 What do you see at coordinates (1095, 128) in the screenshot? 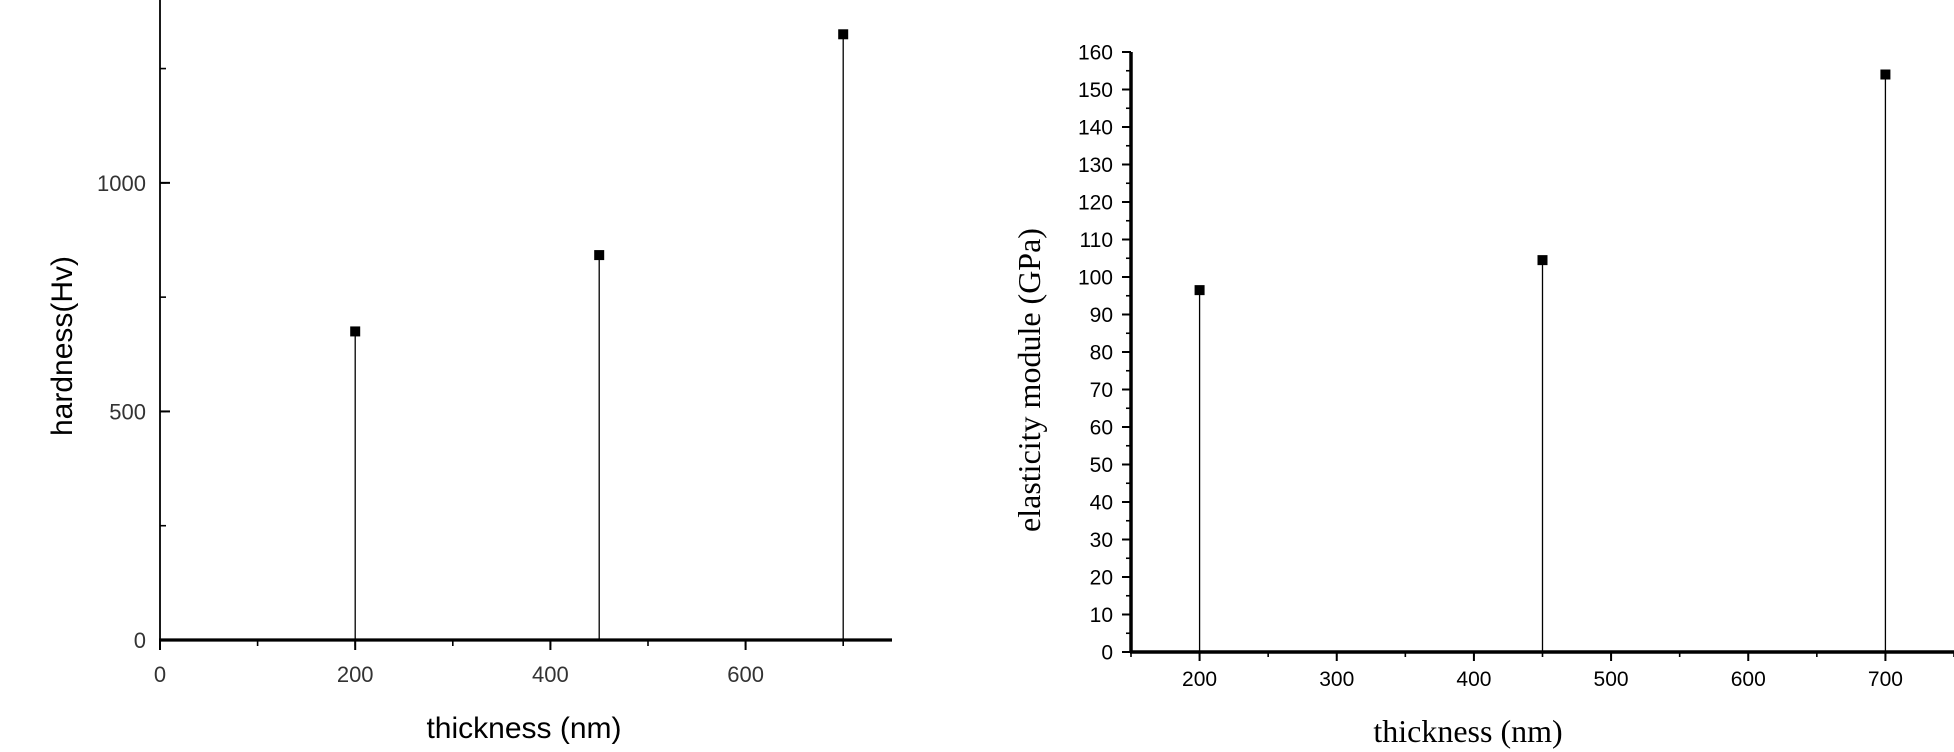
I see `elasticity-chart-y-tick-label: 140` at bounding box center [1095, 128].